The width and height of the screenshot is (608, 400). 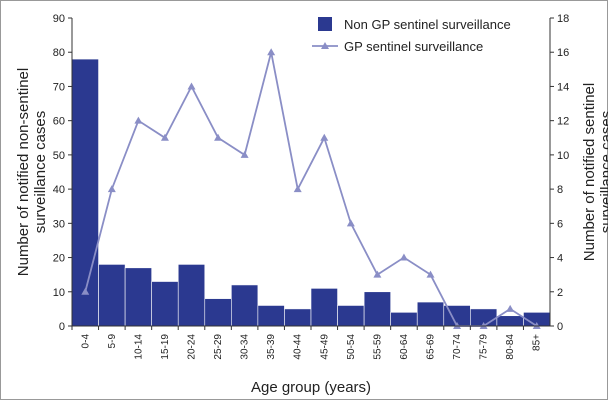 I want to click on x-tick-label: 75-79, so click(x=484, y=347).